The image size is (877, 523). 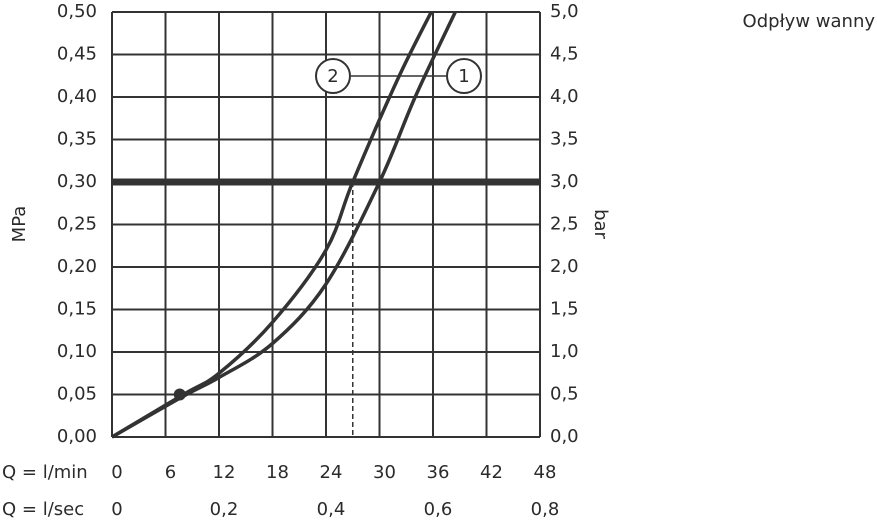 I want to click on x2-tick-label: 0,8, so click(x=545, y=509).